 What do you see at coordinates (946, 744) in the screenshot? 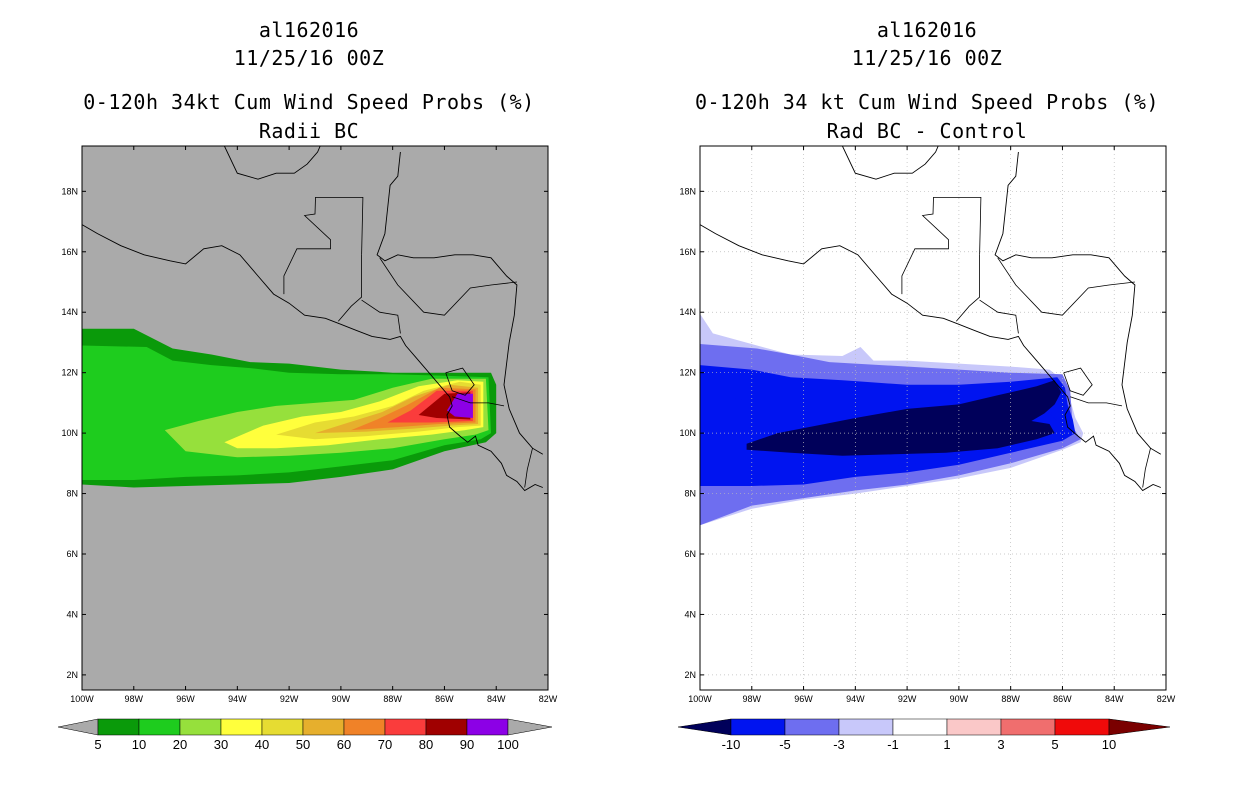
I see `colorbar-label: 1` at bounding box center [946, 744].